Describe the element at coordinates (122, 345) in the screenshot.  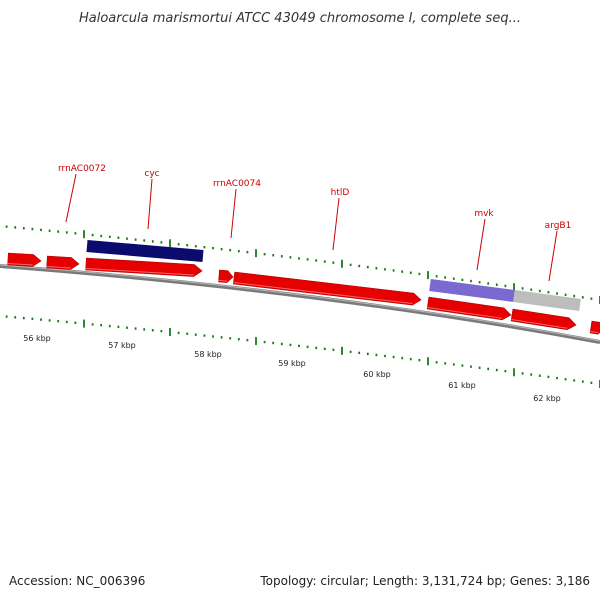
I see `ruler-label-57: 57 kbp` at that location.